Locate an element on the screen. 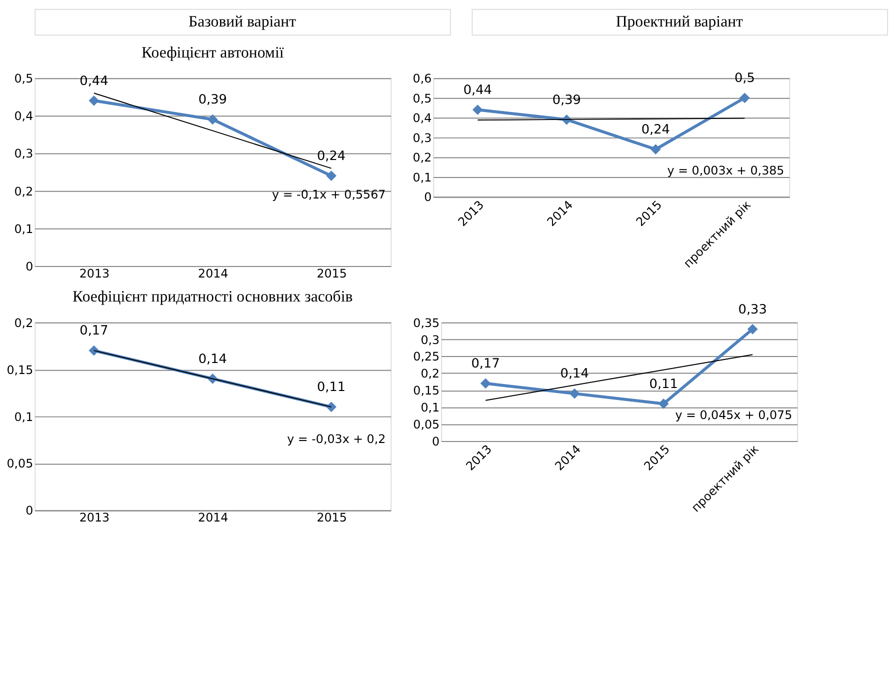 Image resolution: width=893 pixels, height=699 pixels. chart-title: Коефіцієнт придатності основних засобів is located at coordinates (212, 297).